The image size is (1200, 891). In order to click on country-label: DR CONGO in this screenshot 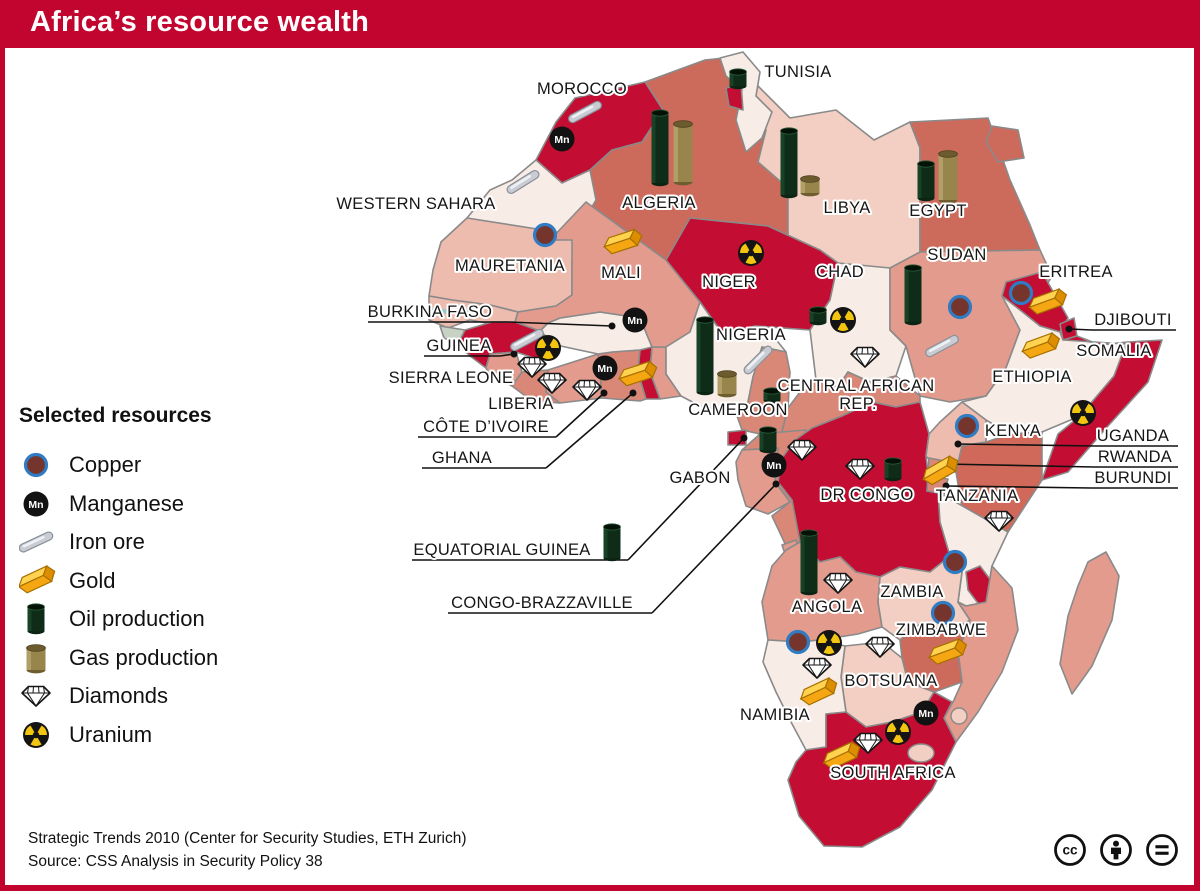, I will do `click(866, 495)`.